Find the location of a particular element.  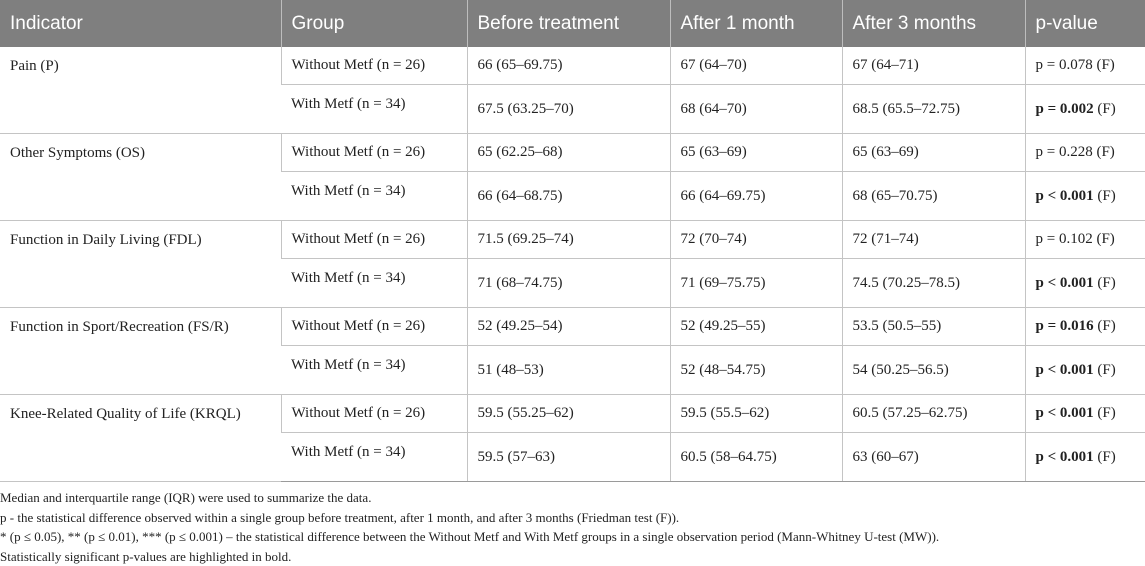

p-value-cell: p = 0.078 (F) is located at coordinates (1085, 66).